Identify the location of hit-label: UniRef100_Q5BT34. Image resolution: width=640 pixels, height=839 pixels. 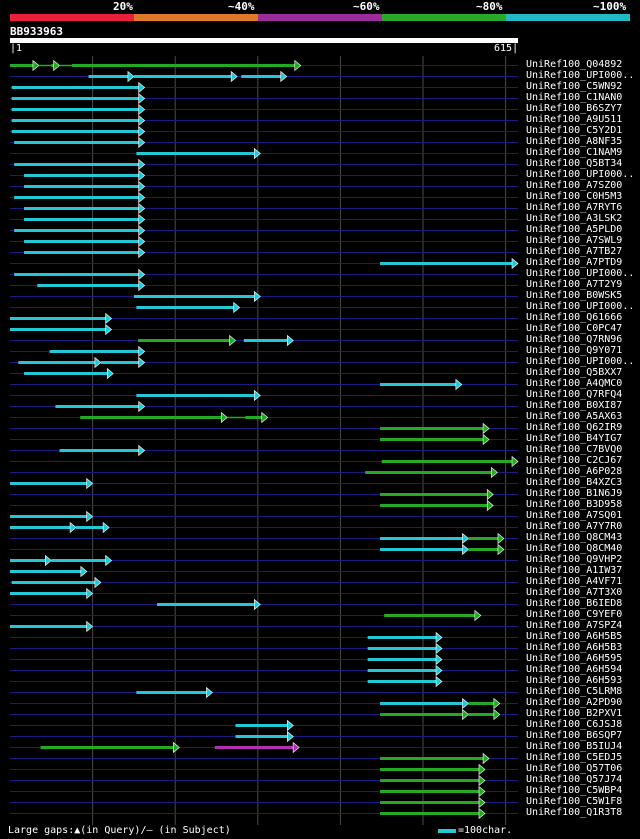
(574, 163).